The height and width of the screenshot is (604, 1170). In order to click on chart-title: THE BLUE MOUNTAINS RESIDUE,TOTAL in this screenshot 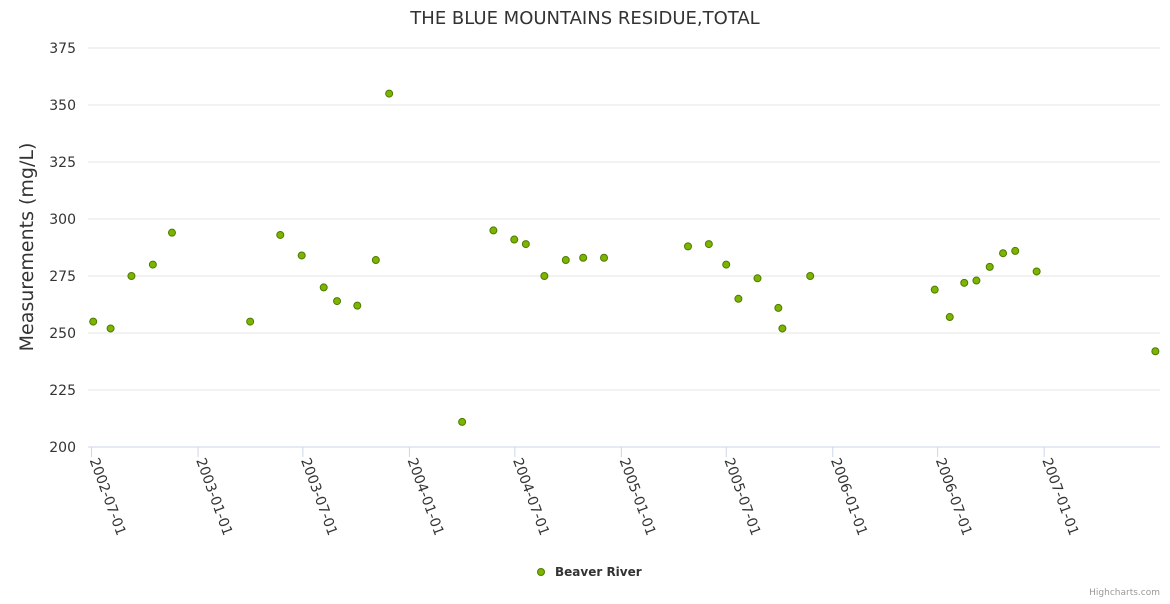, I will do `click(584, 18)`.